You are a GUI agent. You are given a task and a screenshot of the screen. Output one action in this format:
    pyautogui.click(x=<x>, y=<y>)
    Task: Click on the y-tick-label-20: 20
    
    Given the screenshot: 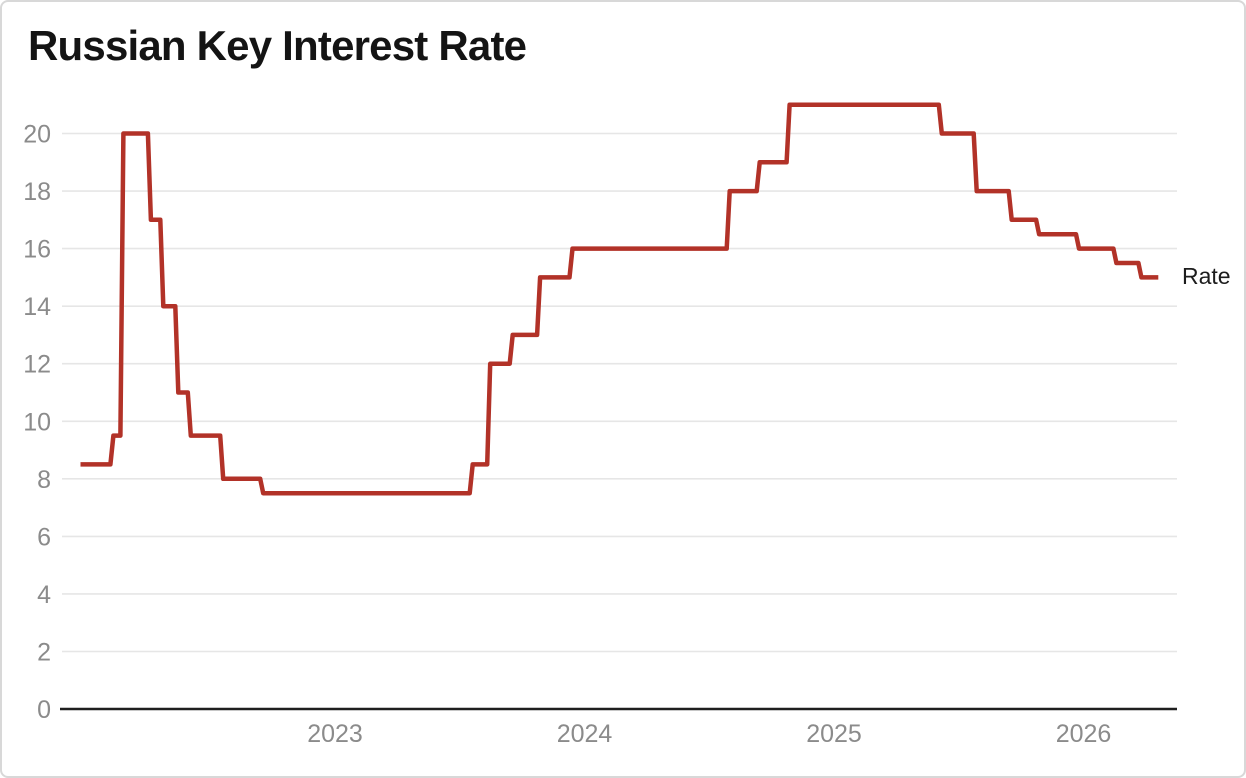 What is the action you would take?
    pyautogui.click(x=37, y=135)
    